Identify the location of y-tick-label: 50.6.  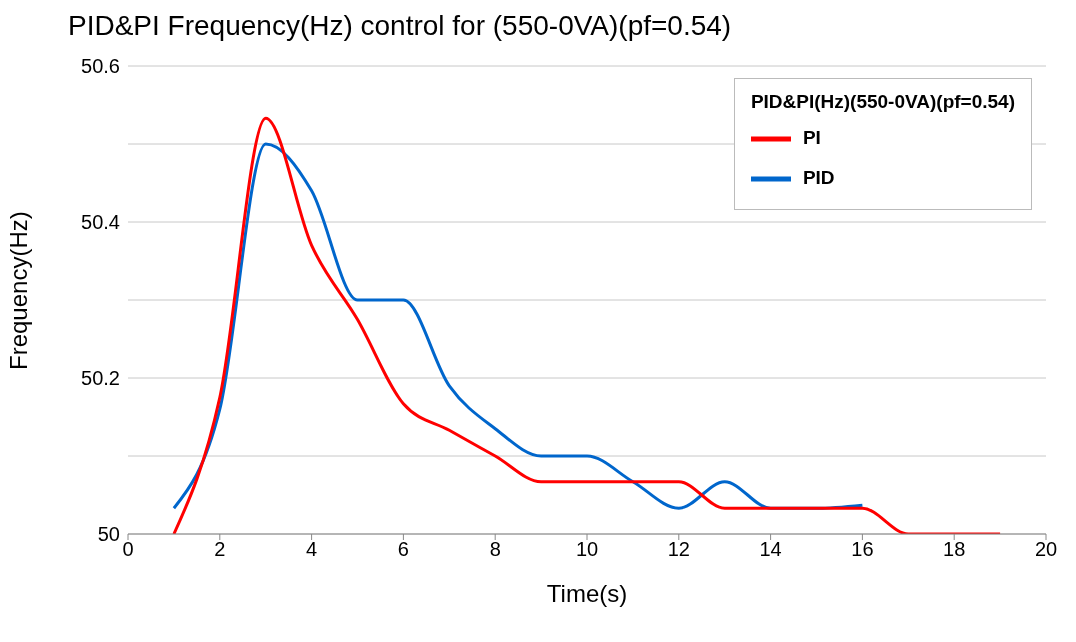
(100, 66).